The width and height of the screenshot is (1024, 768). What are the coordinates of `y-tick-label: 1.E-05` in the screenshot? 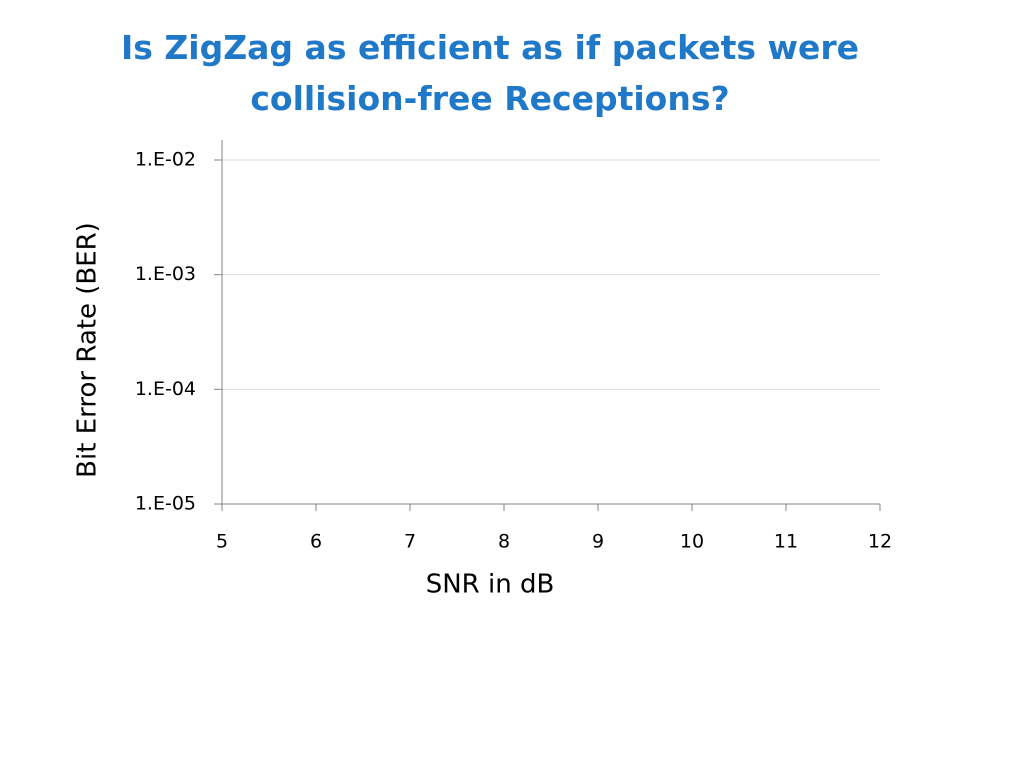 It's located at (165, 504).